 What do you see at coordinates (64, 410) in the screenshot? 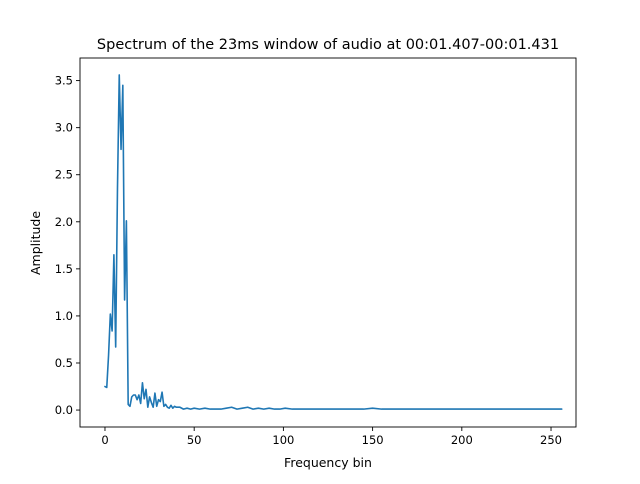
I see `y-tick-label: 0.0` at bounding box center [64, 410].